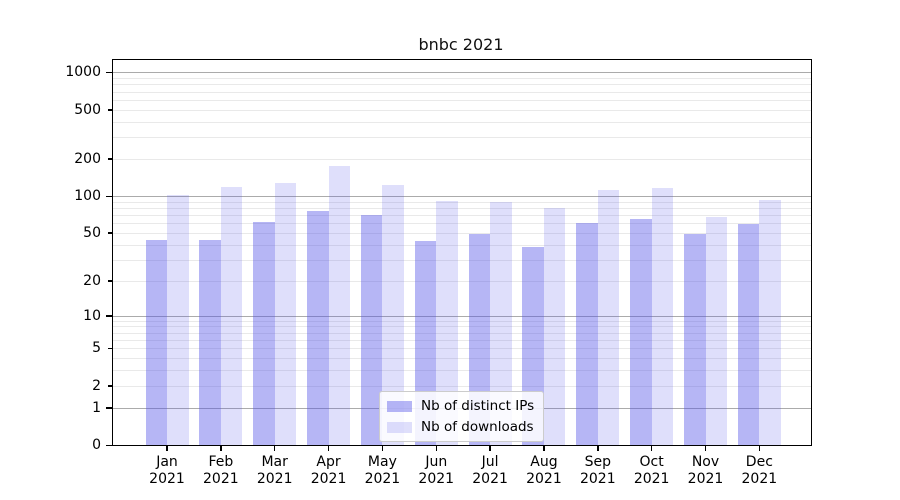 The image size is (900, 500). What do you see at coordinates (87, 196) in the screenshot?
I see `y-tick-label: 100` at bounding box center [87, 196].